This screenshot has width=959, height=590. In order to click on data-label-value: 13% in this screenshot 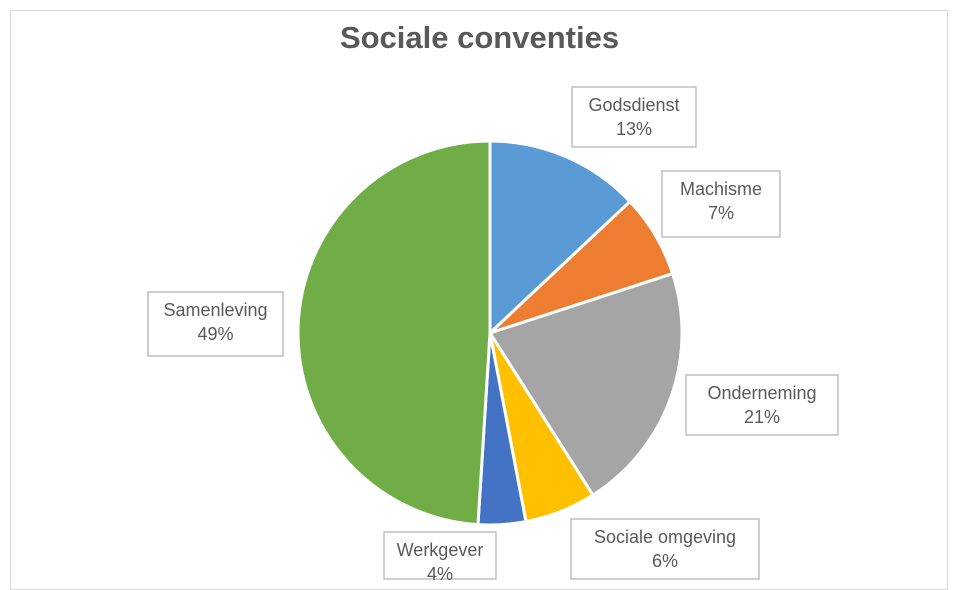, I will do `click(634, 129)`.